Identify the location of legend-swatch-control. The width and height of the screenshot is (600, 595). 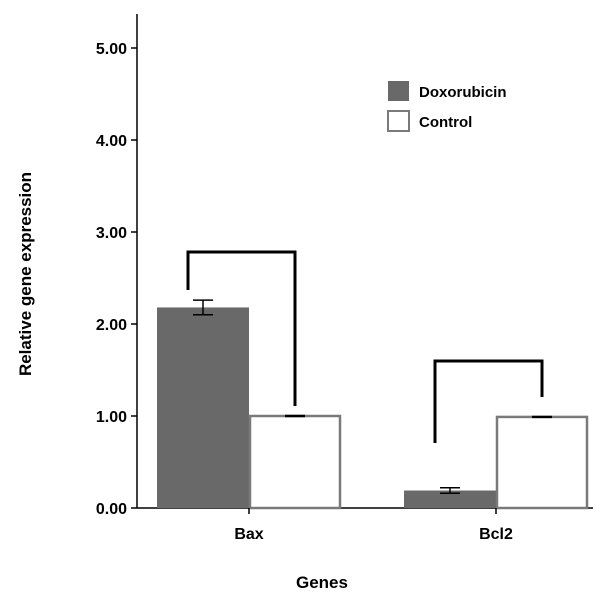
(398, 121).